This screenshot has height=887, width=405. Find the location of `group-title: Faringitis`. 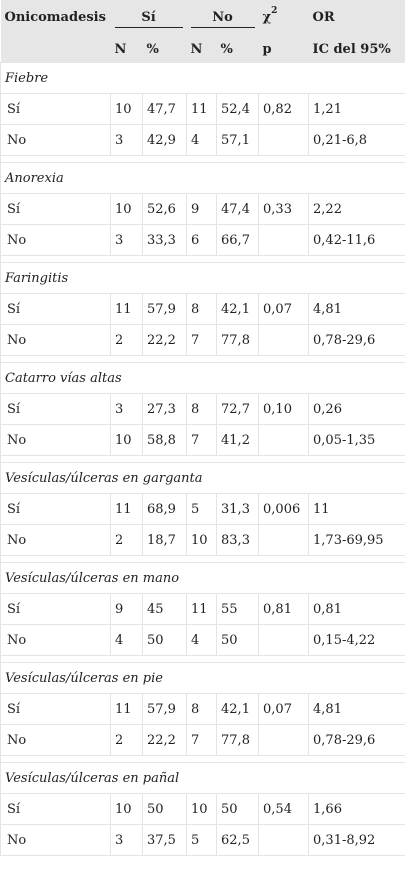

group-title: Faringitis is located at coordinates (202, 278).